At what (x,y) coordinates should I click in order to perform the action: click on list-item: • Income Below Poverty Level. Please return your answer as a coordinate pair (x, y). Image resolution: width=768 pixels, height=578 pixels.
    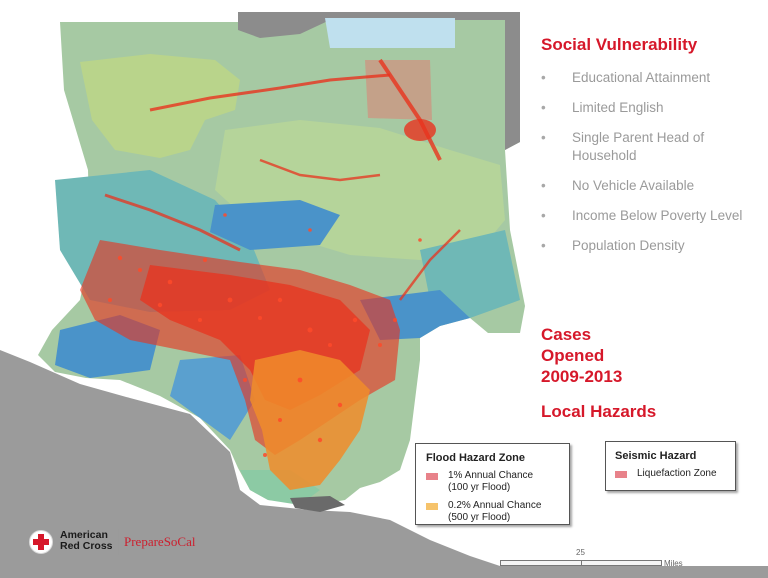
    Looking at the image, I should click on (651, 216).